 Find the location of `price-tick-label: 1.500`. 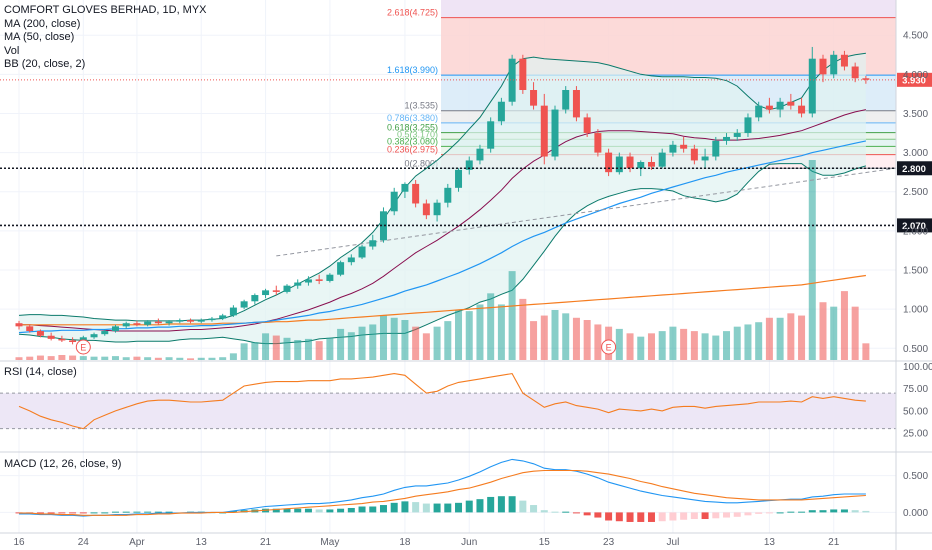

price-tick-label: 1.500 is located at coordinates (915, 271).